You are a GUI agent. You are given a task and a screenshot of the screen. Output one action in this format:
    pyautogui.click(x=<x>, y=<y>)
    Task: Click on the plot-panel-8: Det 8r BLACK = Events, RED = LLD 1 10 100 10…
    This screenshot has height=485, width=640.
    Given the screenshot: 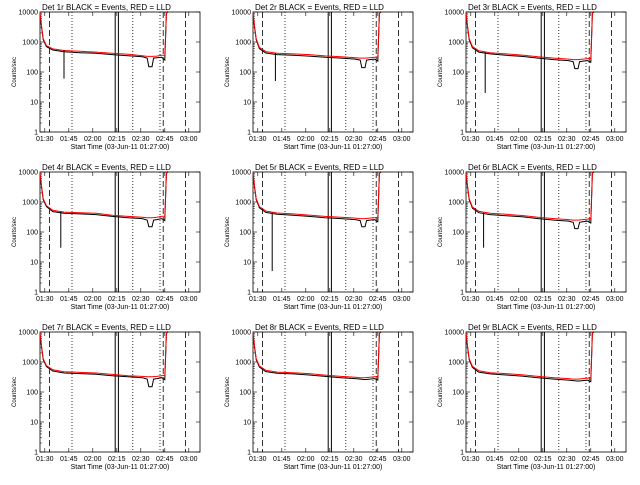 What is the action you would take?
    pyautogui.click(x=319, y=397)
    